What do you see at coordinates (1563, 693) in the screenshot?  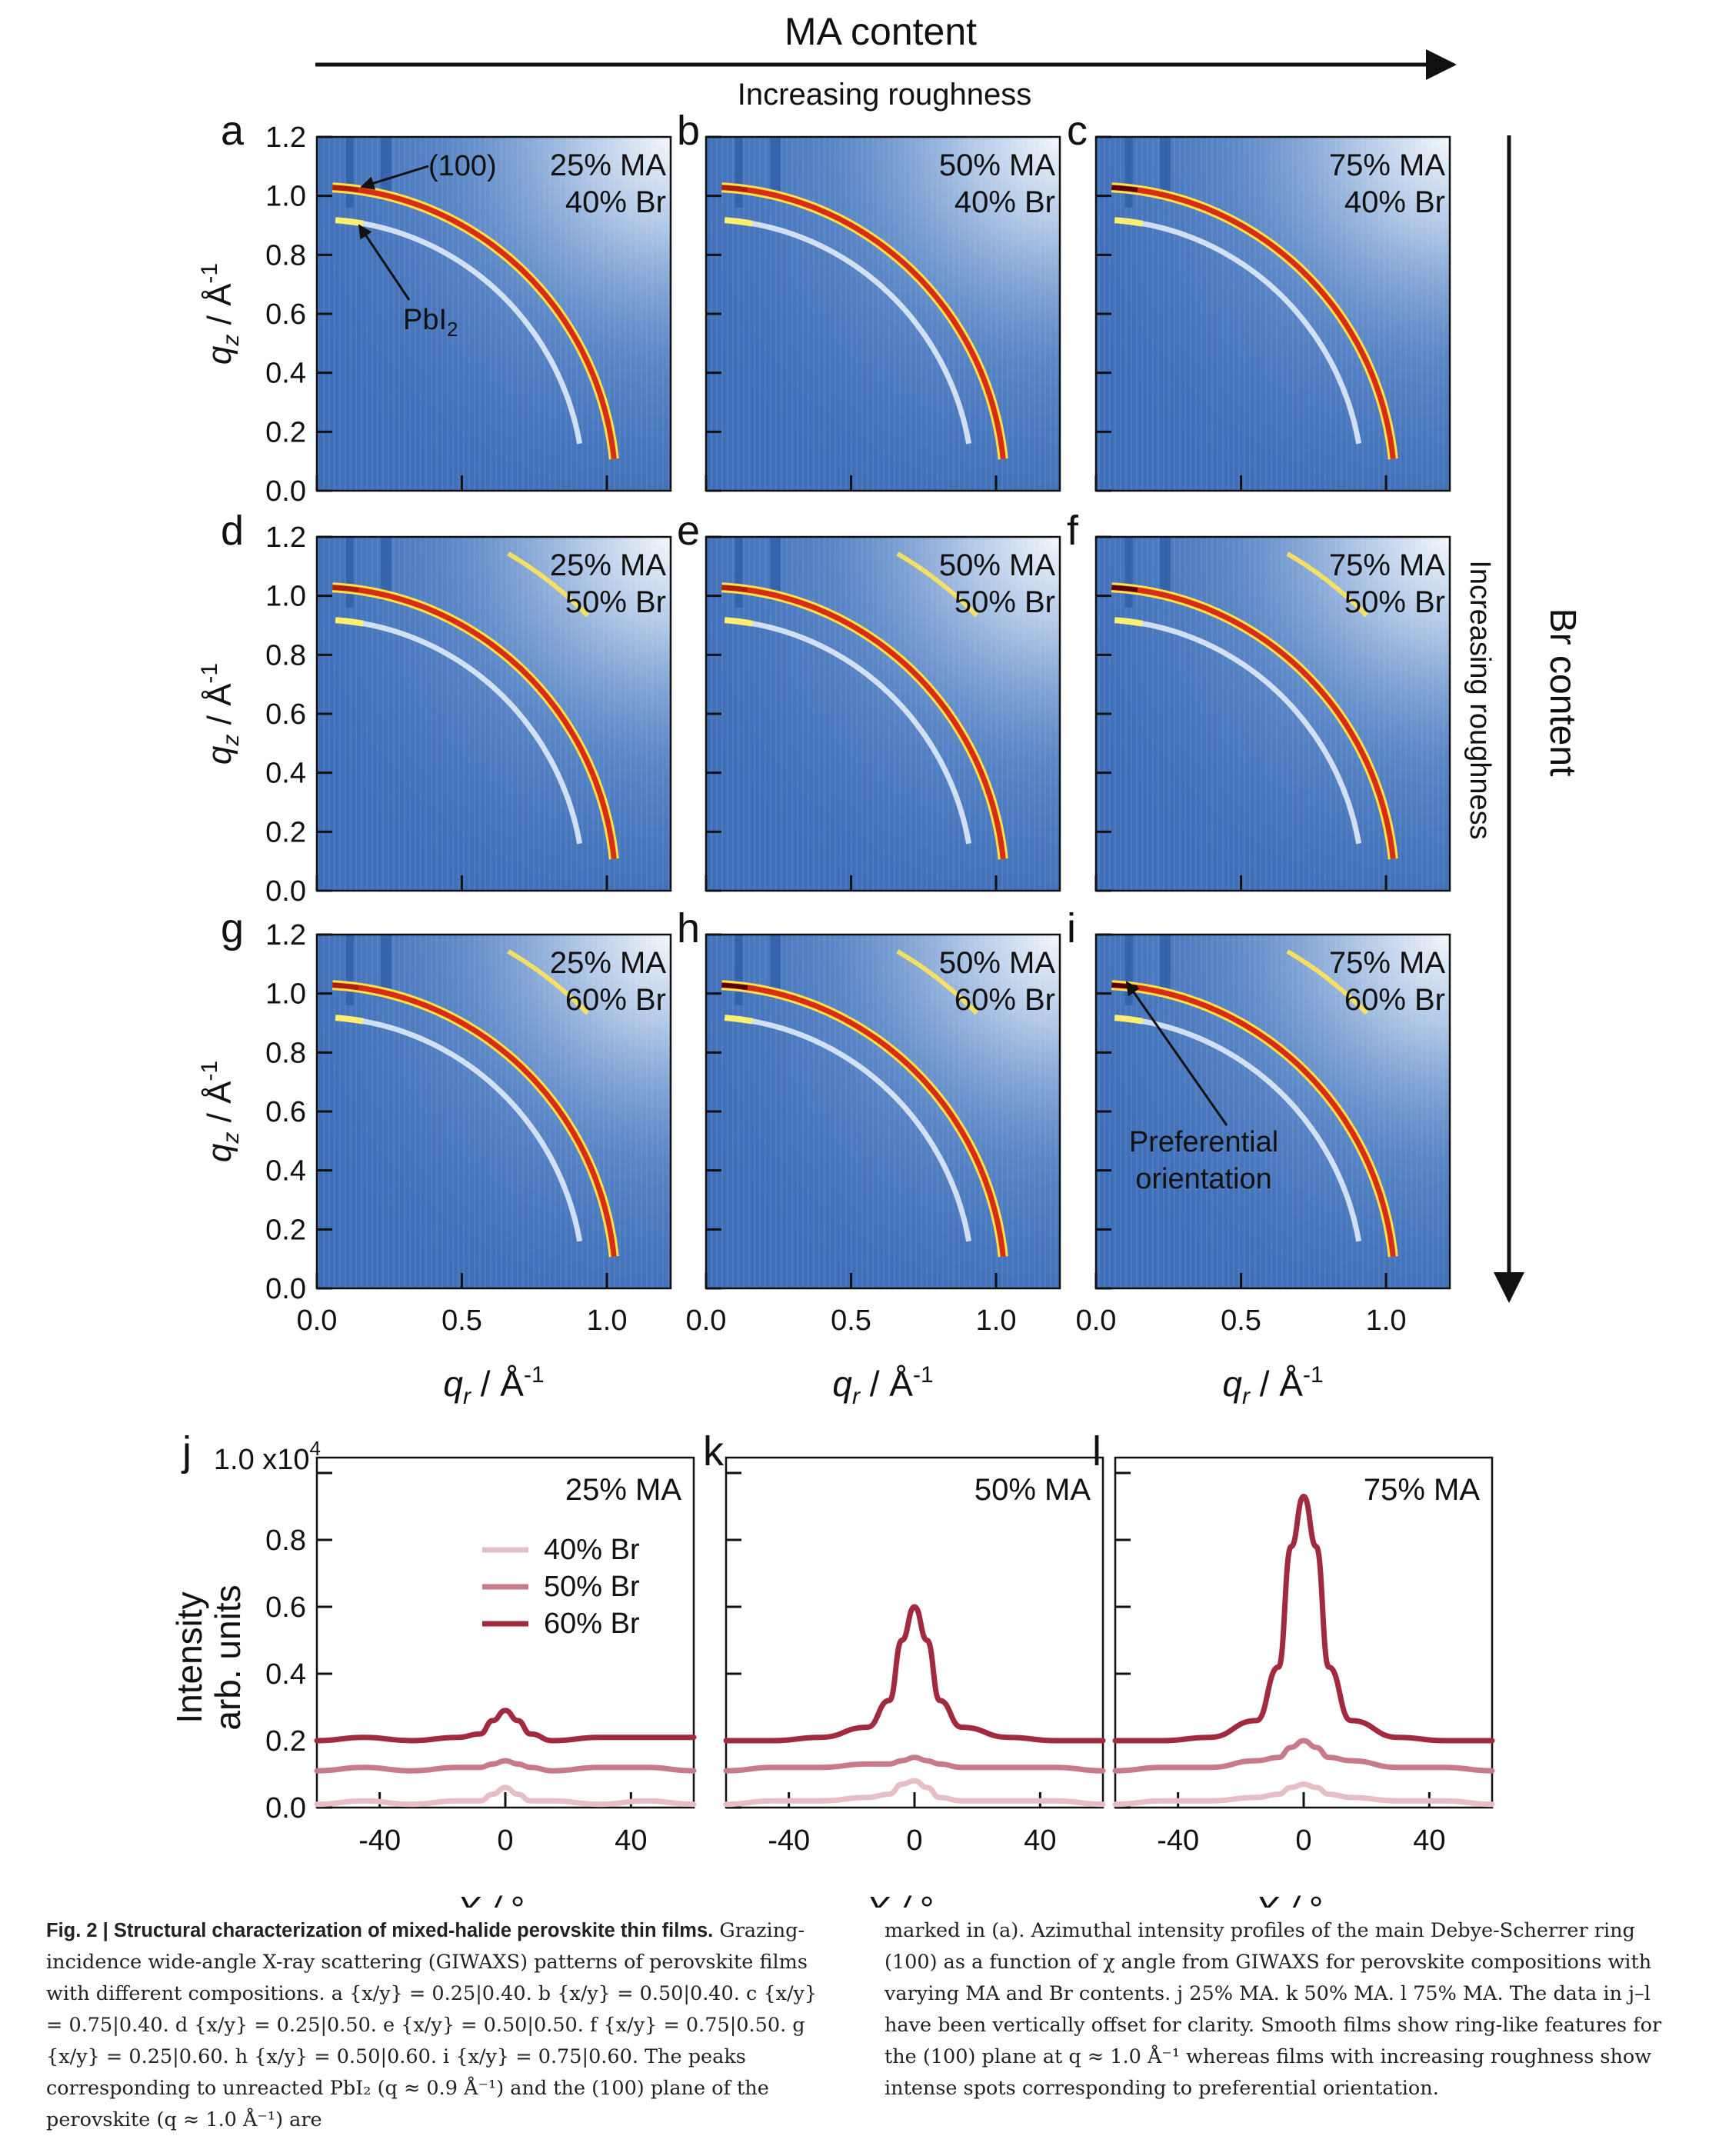 I see `right-arrow-label: Br content` at bounding box center [1563, 693].